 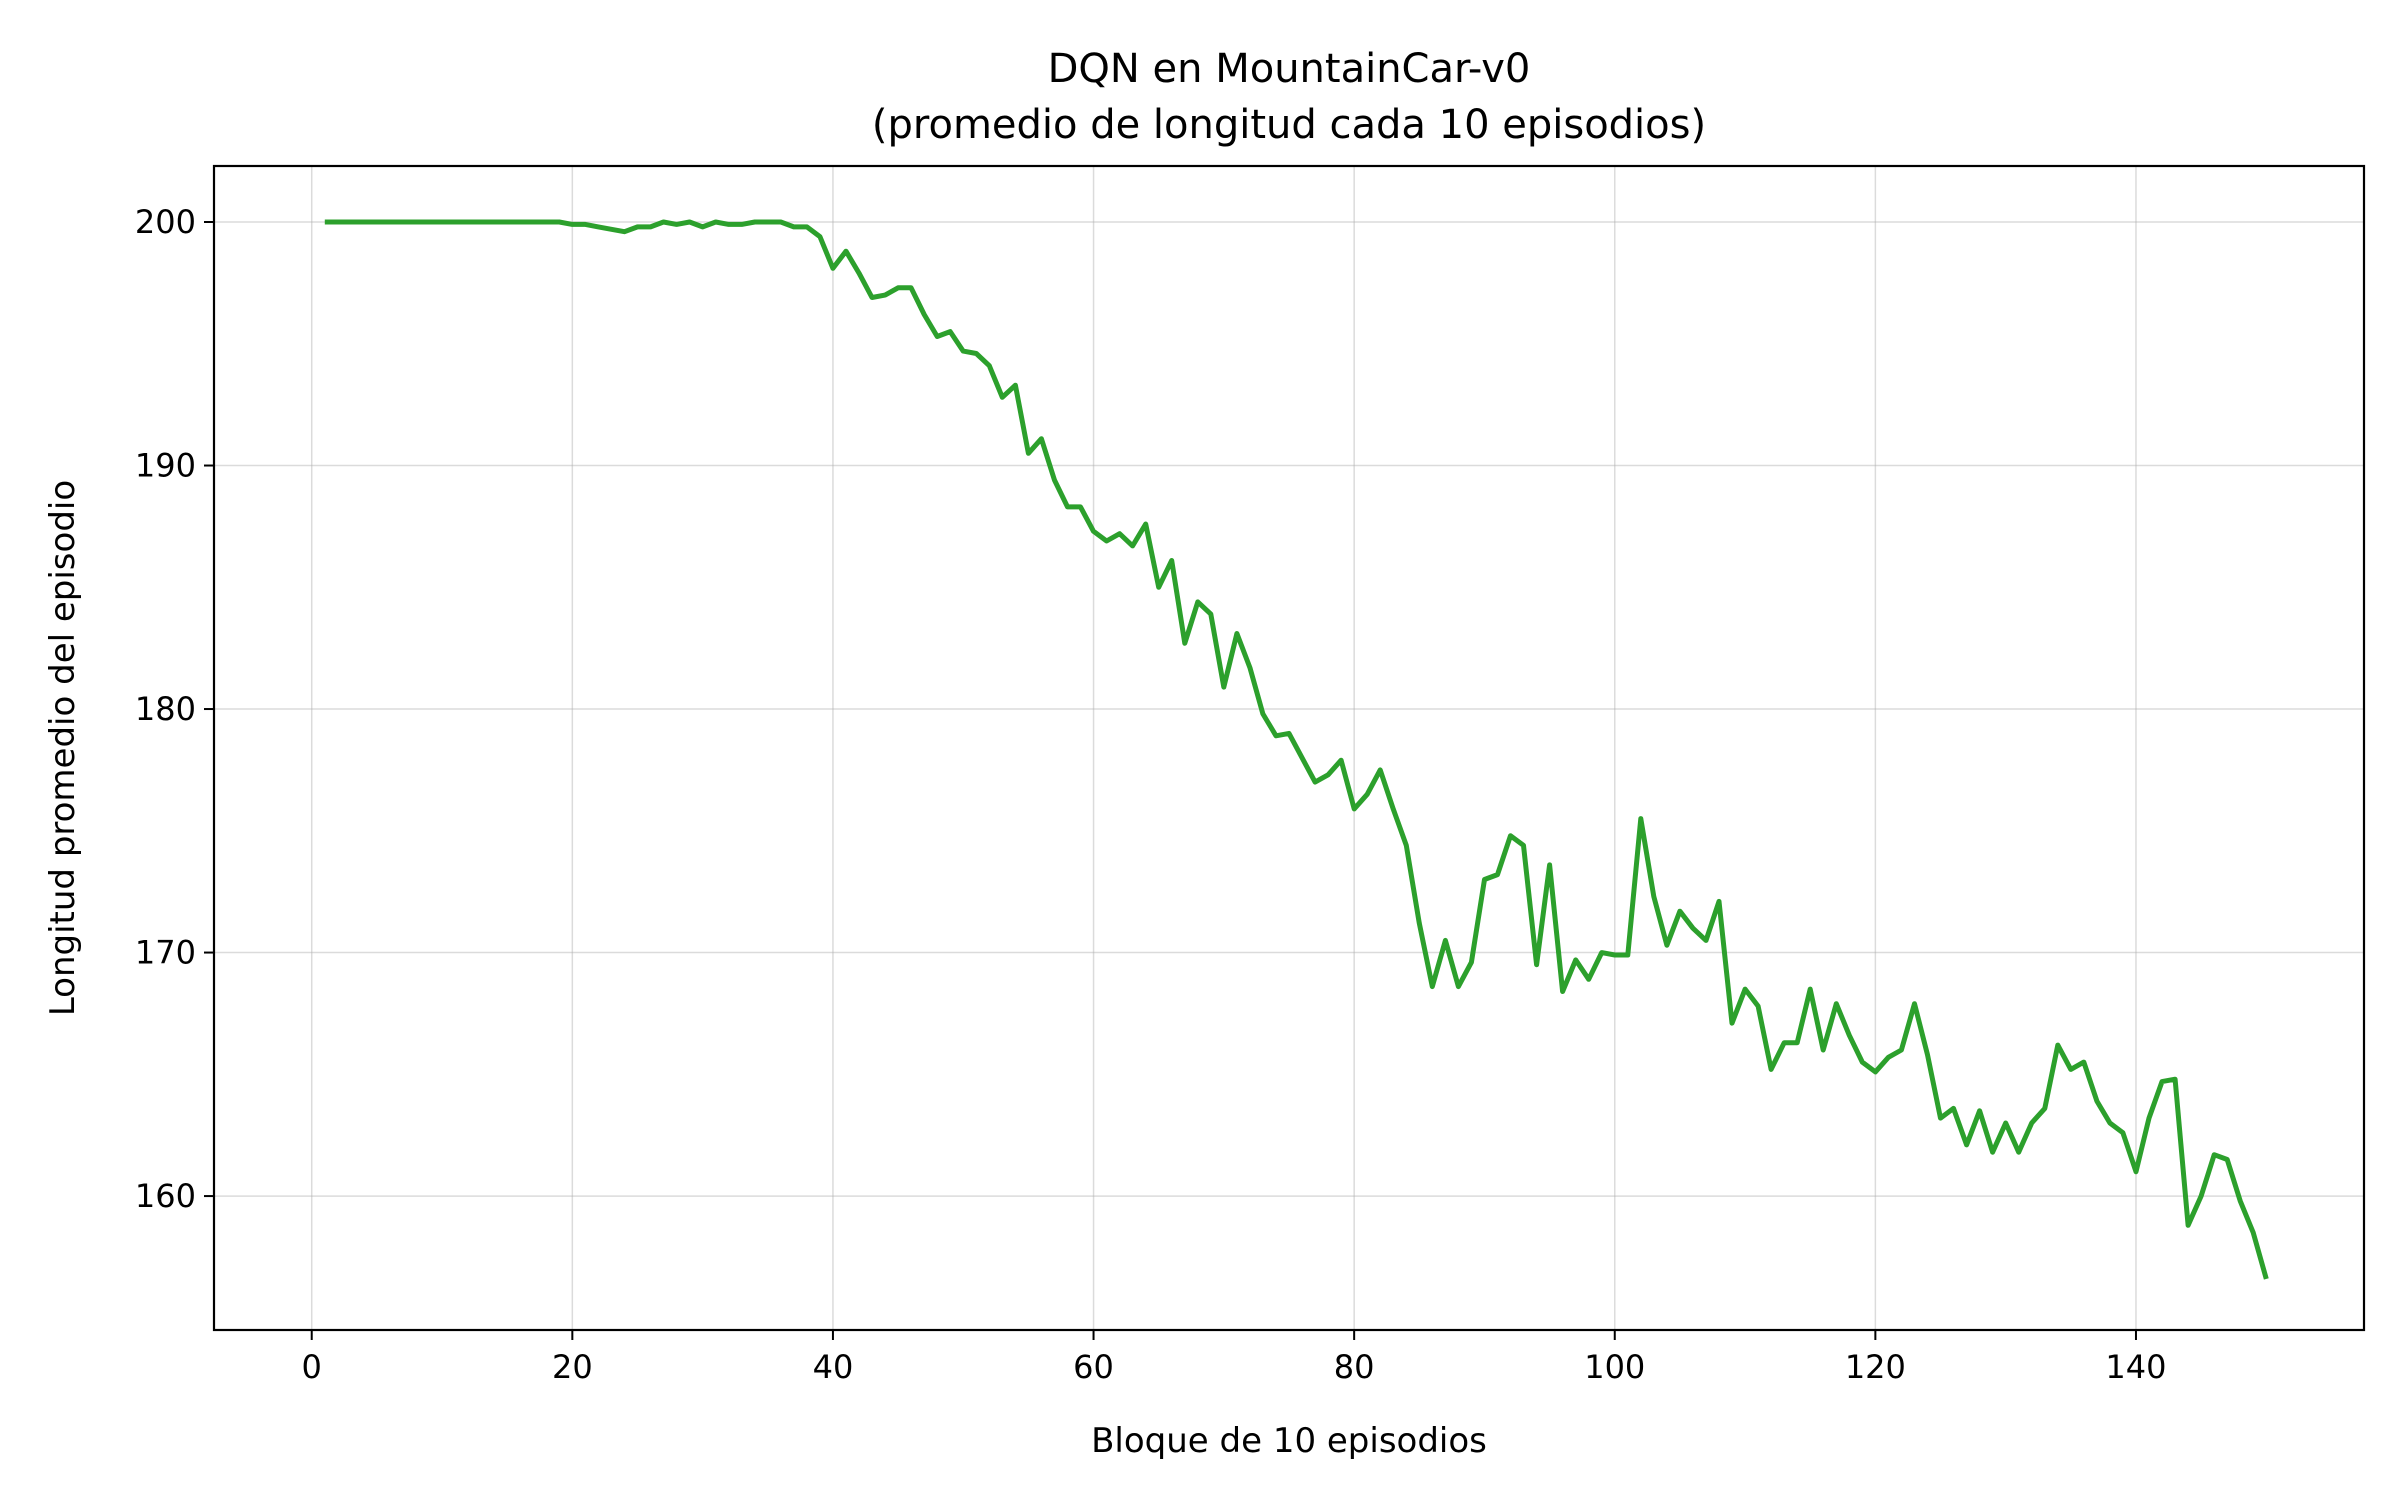 What do you see at coordinates (165, 709) in the screenshot?
I see `y-tick-label: 180` at bounding box center [165, 709].